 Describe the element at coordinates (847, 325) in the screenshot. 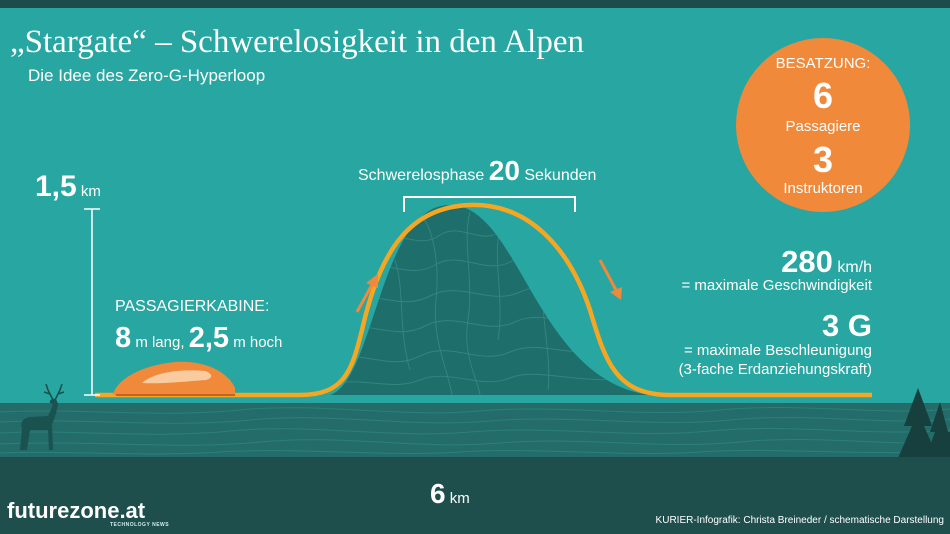

I see `acceleration-value: 3 G` at that location.